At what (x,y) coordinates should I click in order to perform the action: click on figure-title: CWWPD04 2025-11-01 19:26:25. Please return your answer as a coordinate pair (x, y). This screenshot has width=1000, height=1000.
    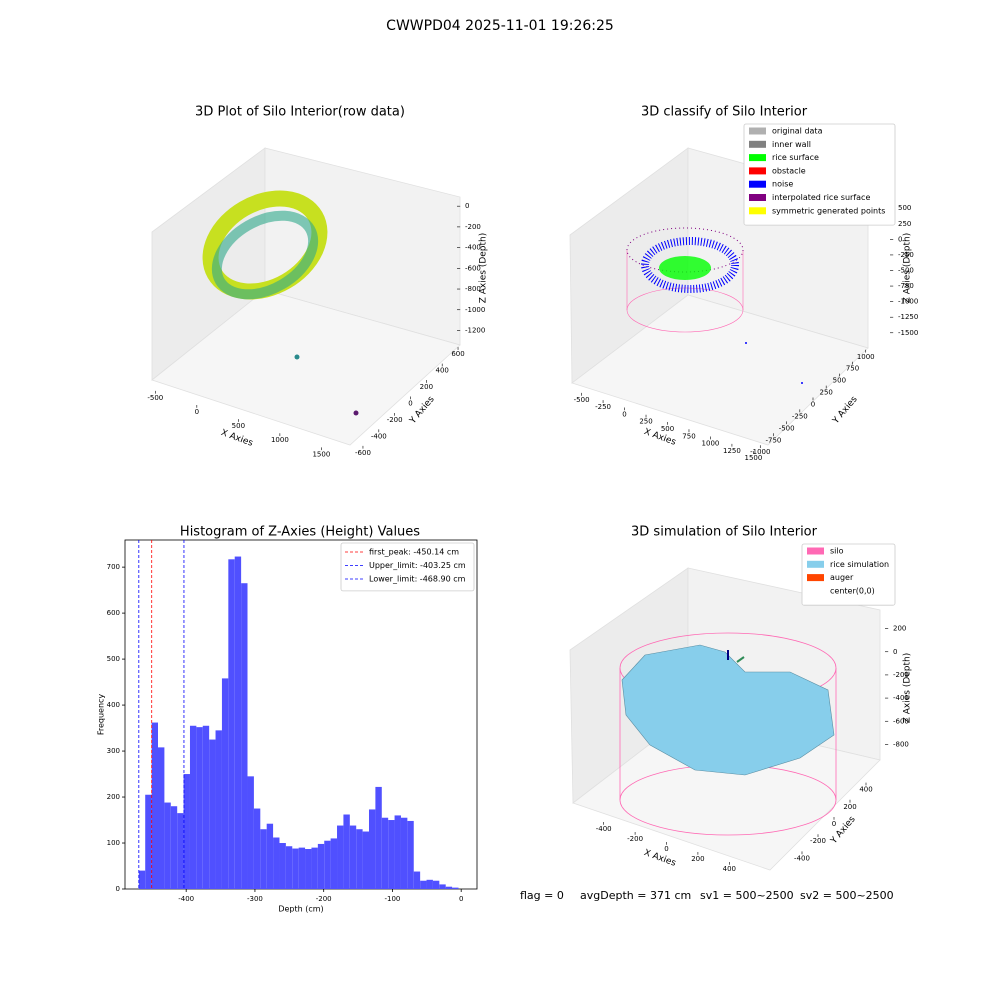
    Looking at the image, I should click on (500, 26).